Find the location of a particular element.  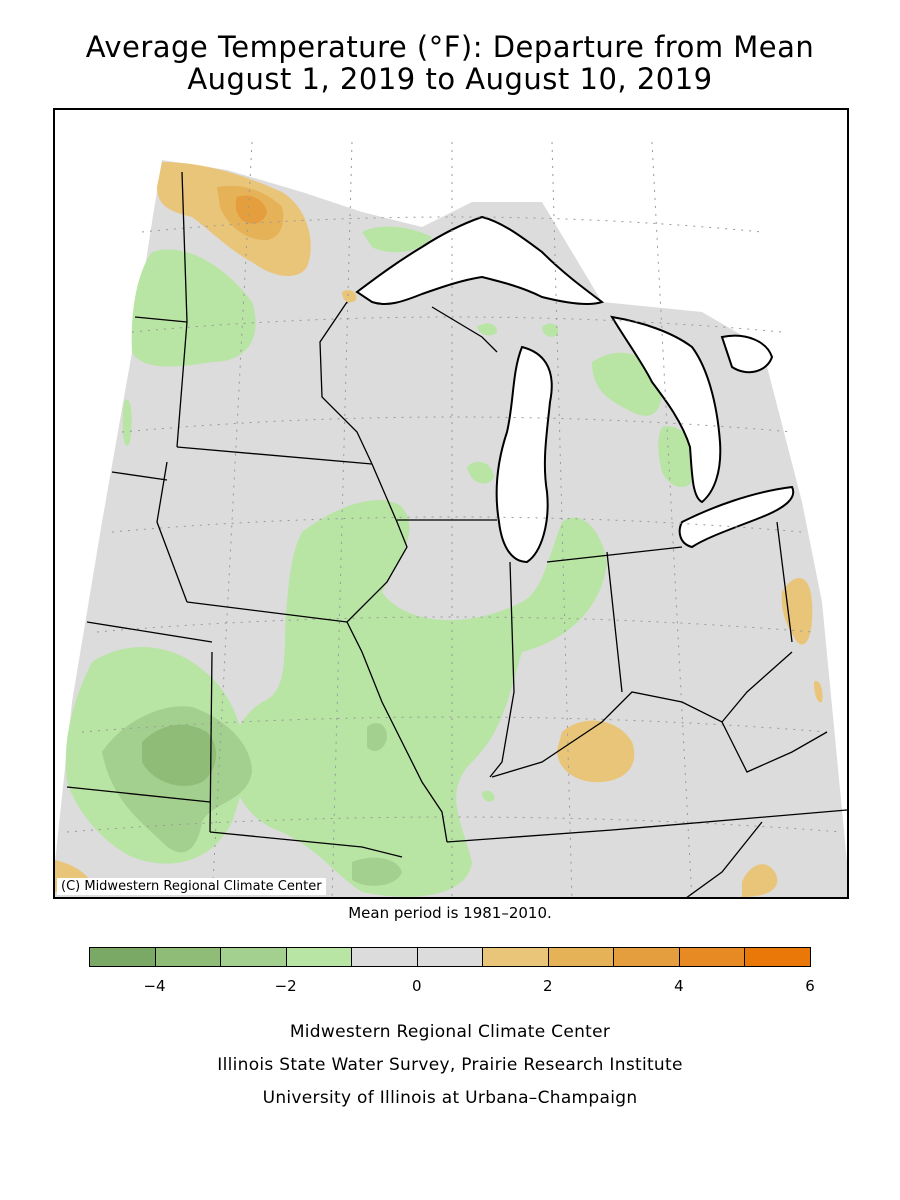

legend-tick-label: 2 is located at coordinates (548, 986).